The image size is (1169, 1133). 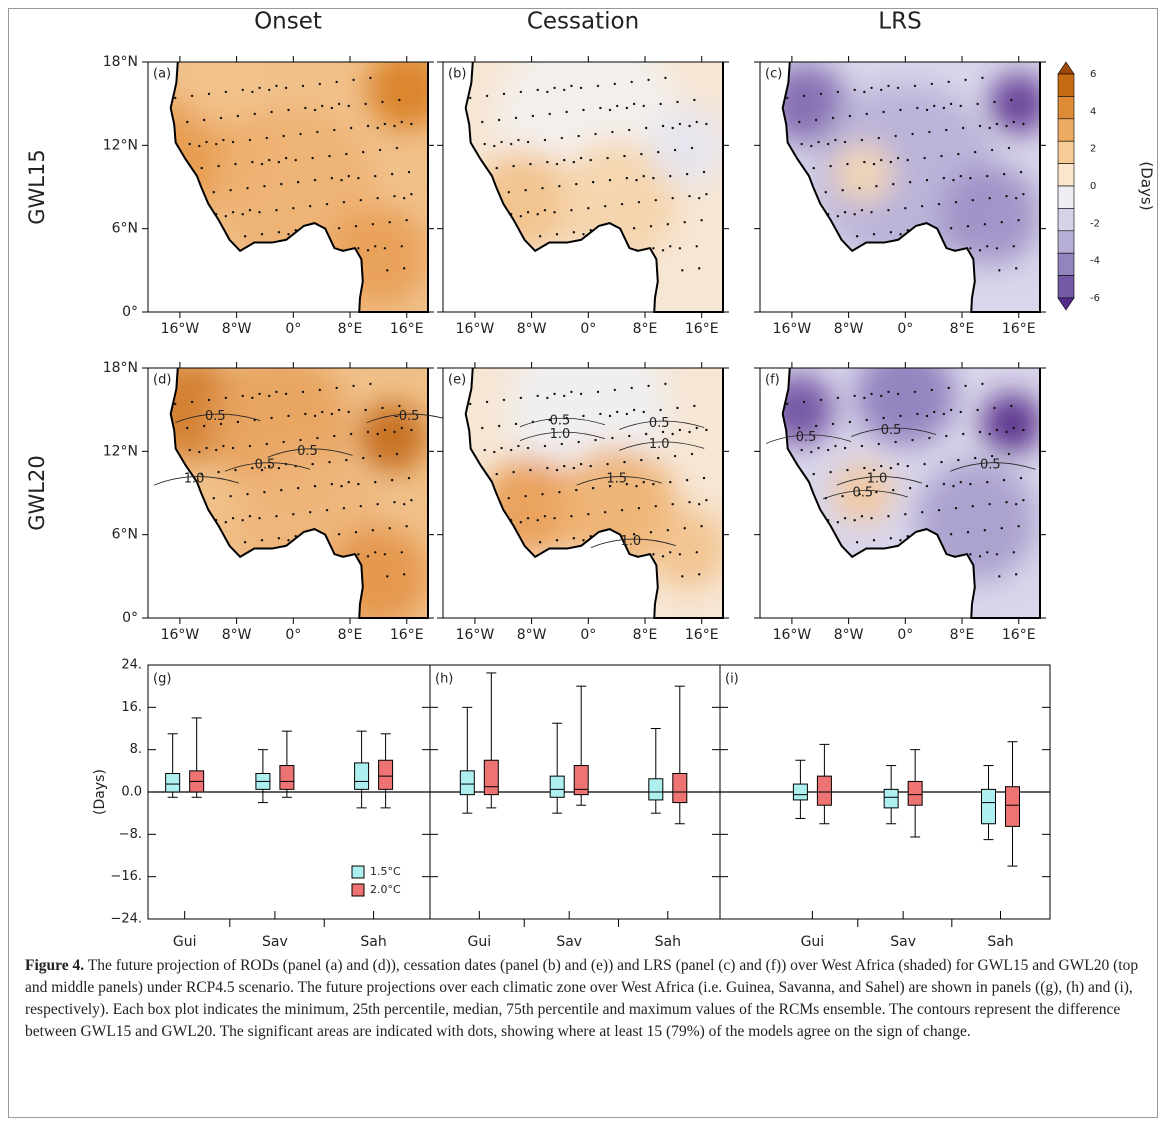 What do you see at coordinates (185, 942) in the screenshot?
I see `x-tick-label: Gui` at bounding box center [185, 942].